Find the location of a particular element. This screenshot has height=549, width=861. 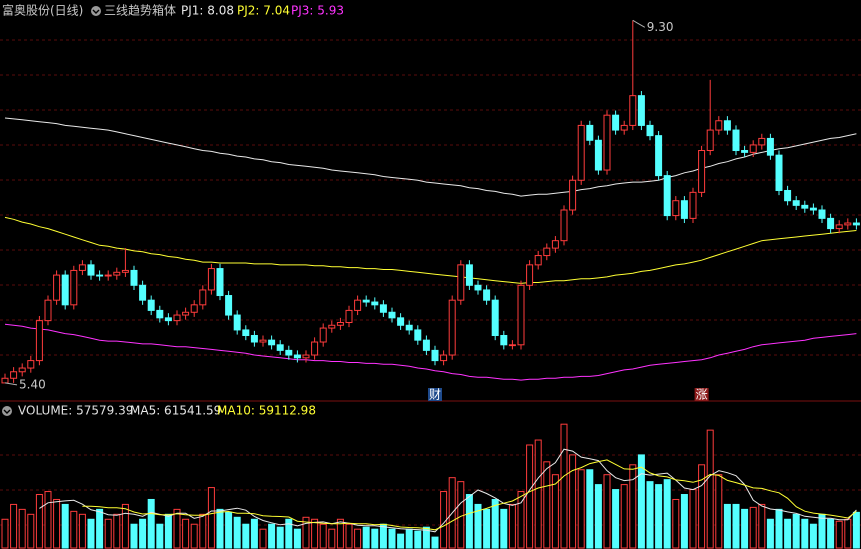

extreme-leader is located at coordinates (11, 384).